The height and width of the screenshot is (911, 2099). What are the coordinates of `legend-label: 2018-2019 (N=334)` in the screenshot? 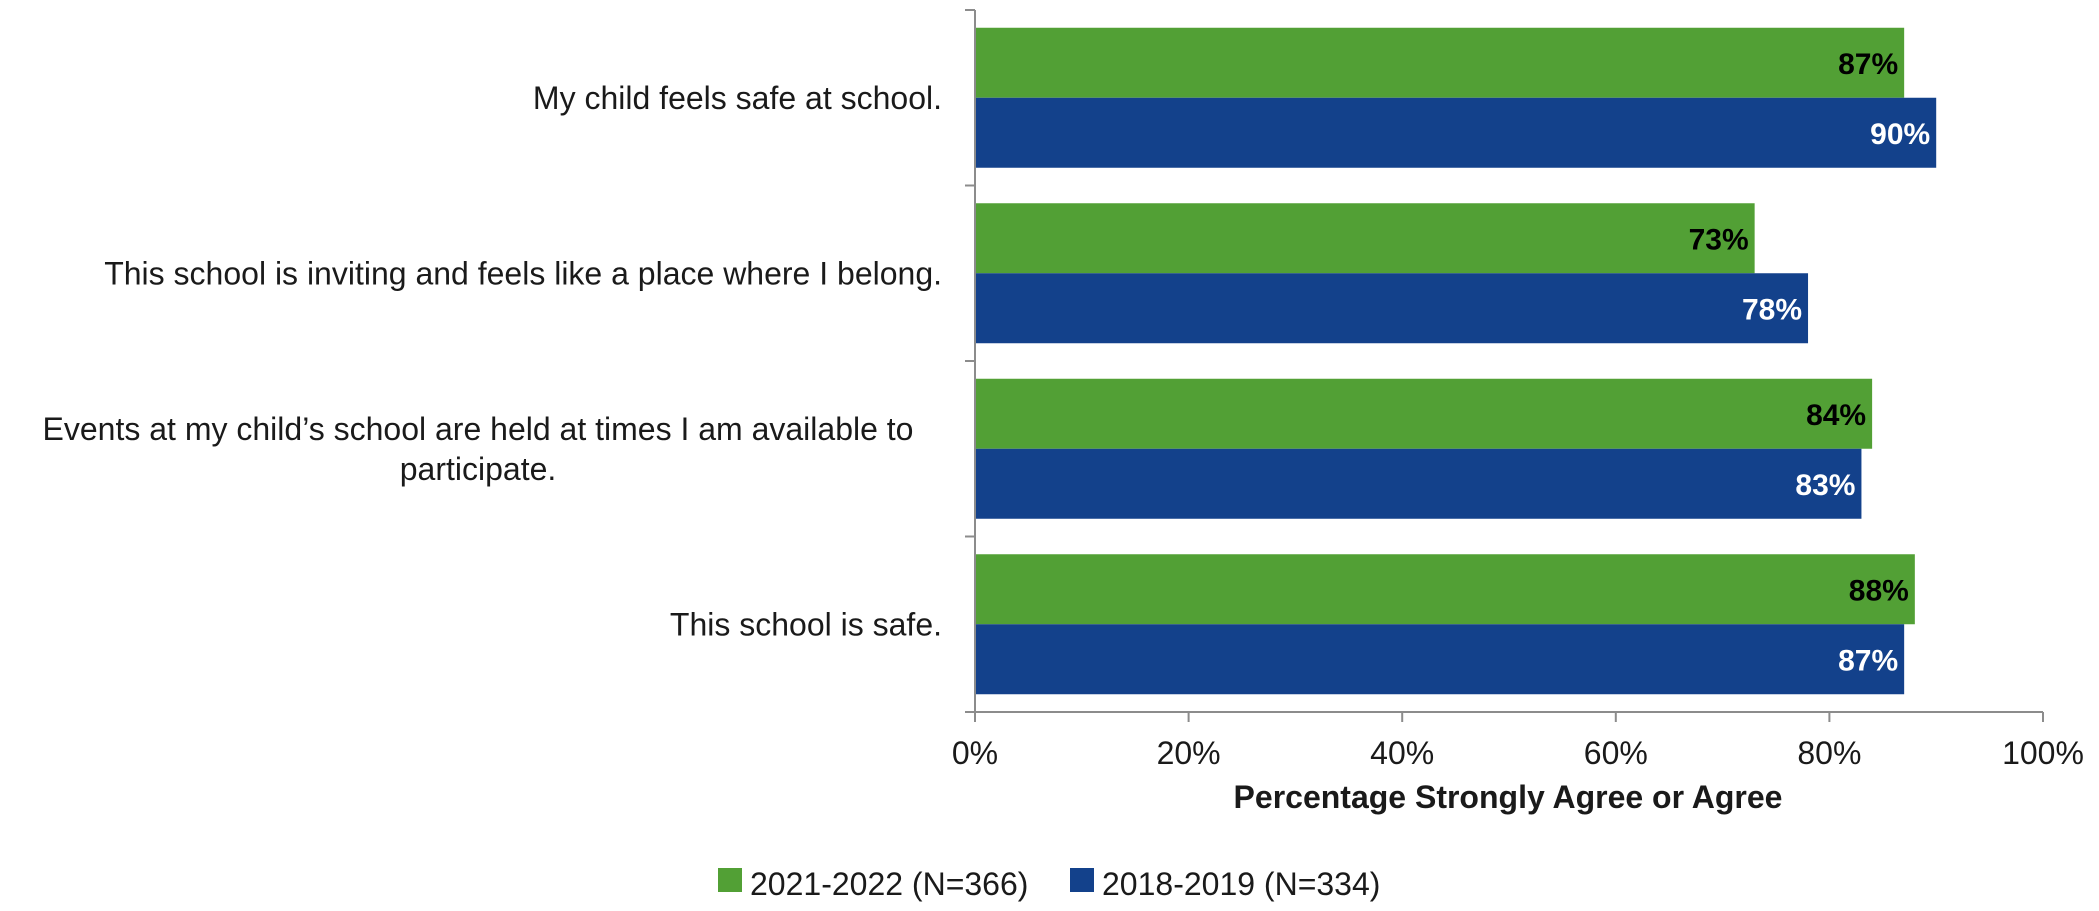 It's located at (1241, 884).